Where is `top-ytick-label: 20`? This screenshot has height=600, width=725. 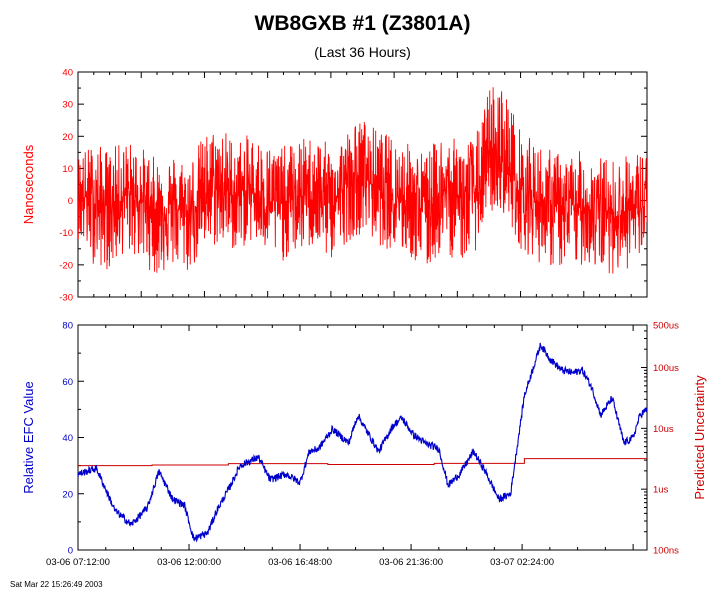
top-ytick-label: 20 is located at coordinates (67, 137).